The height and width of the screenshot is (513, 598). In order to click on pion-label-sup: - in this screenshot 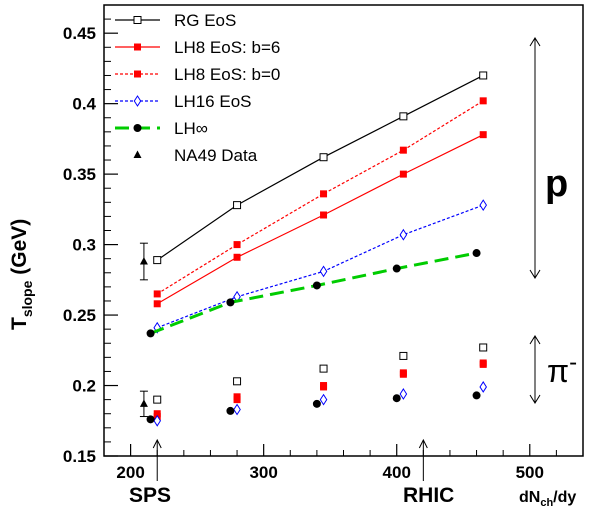, I will do `click(573, 362)`.